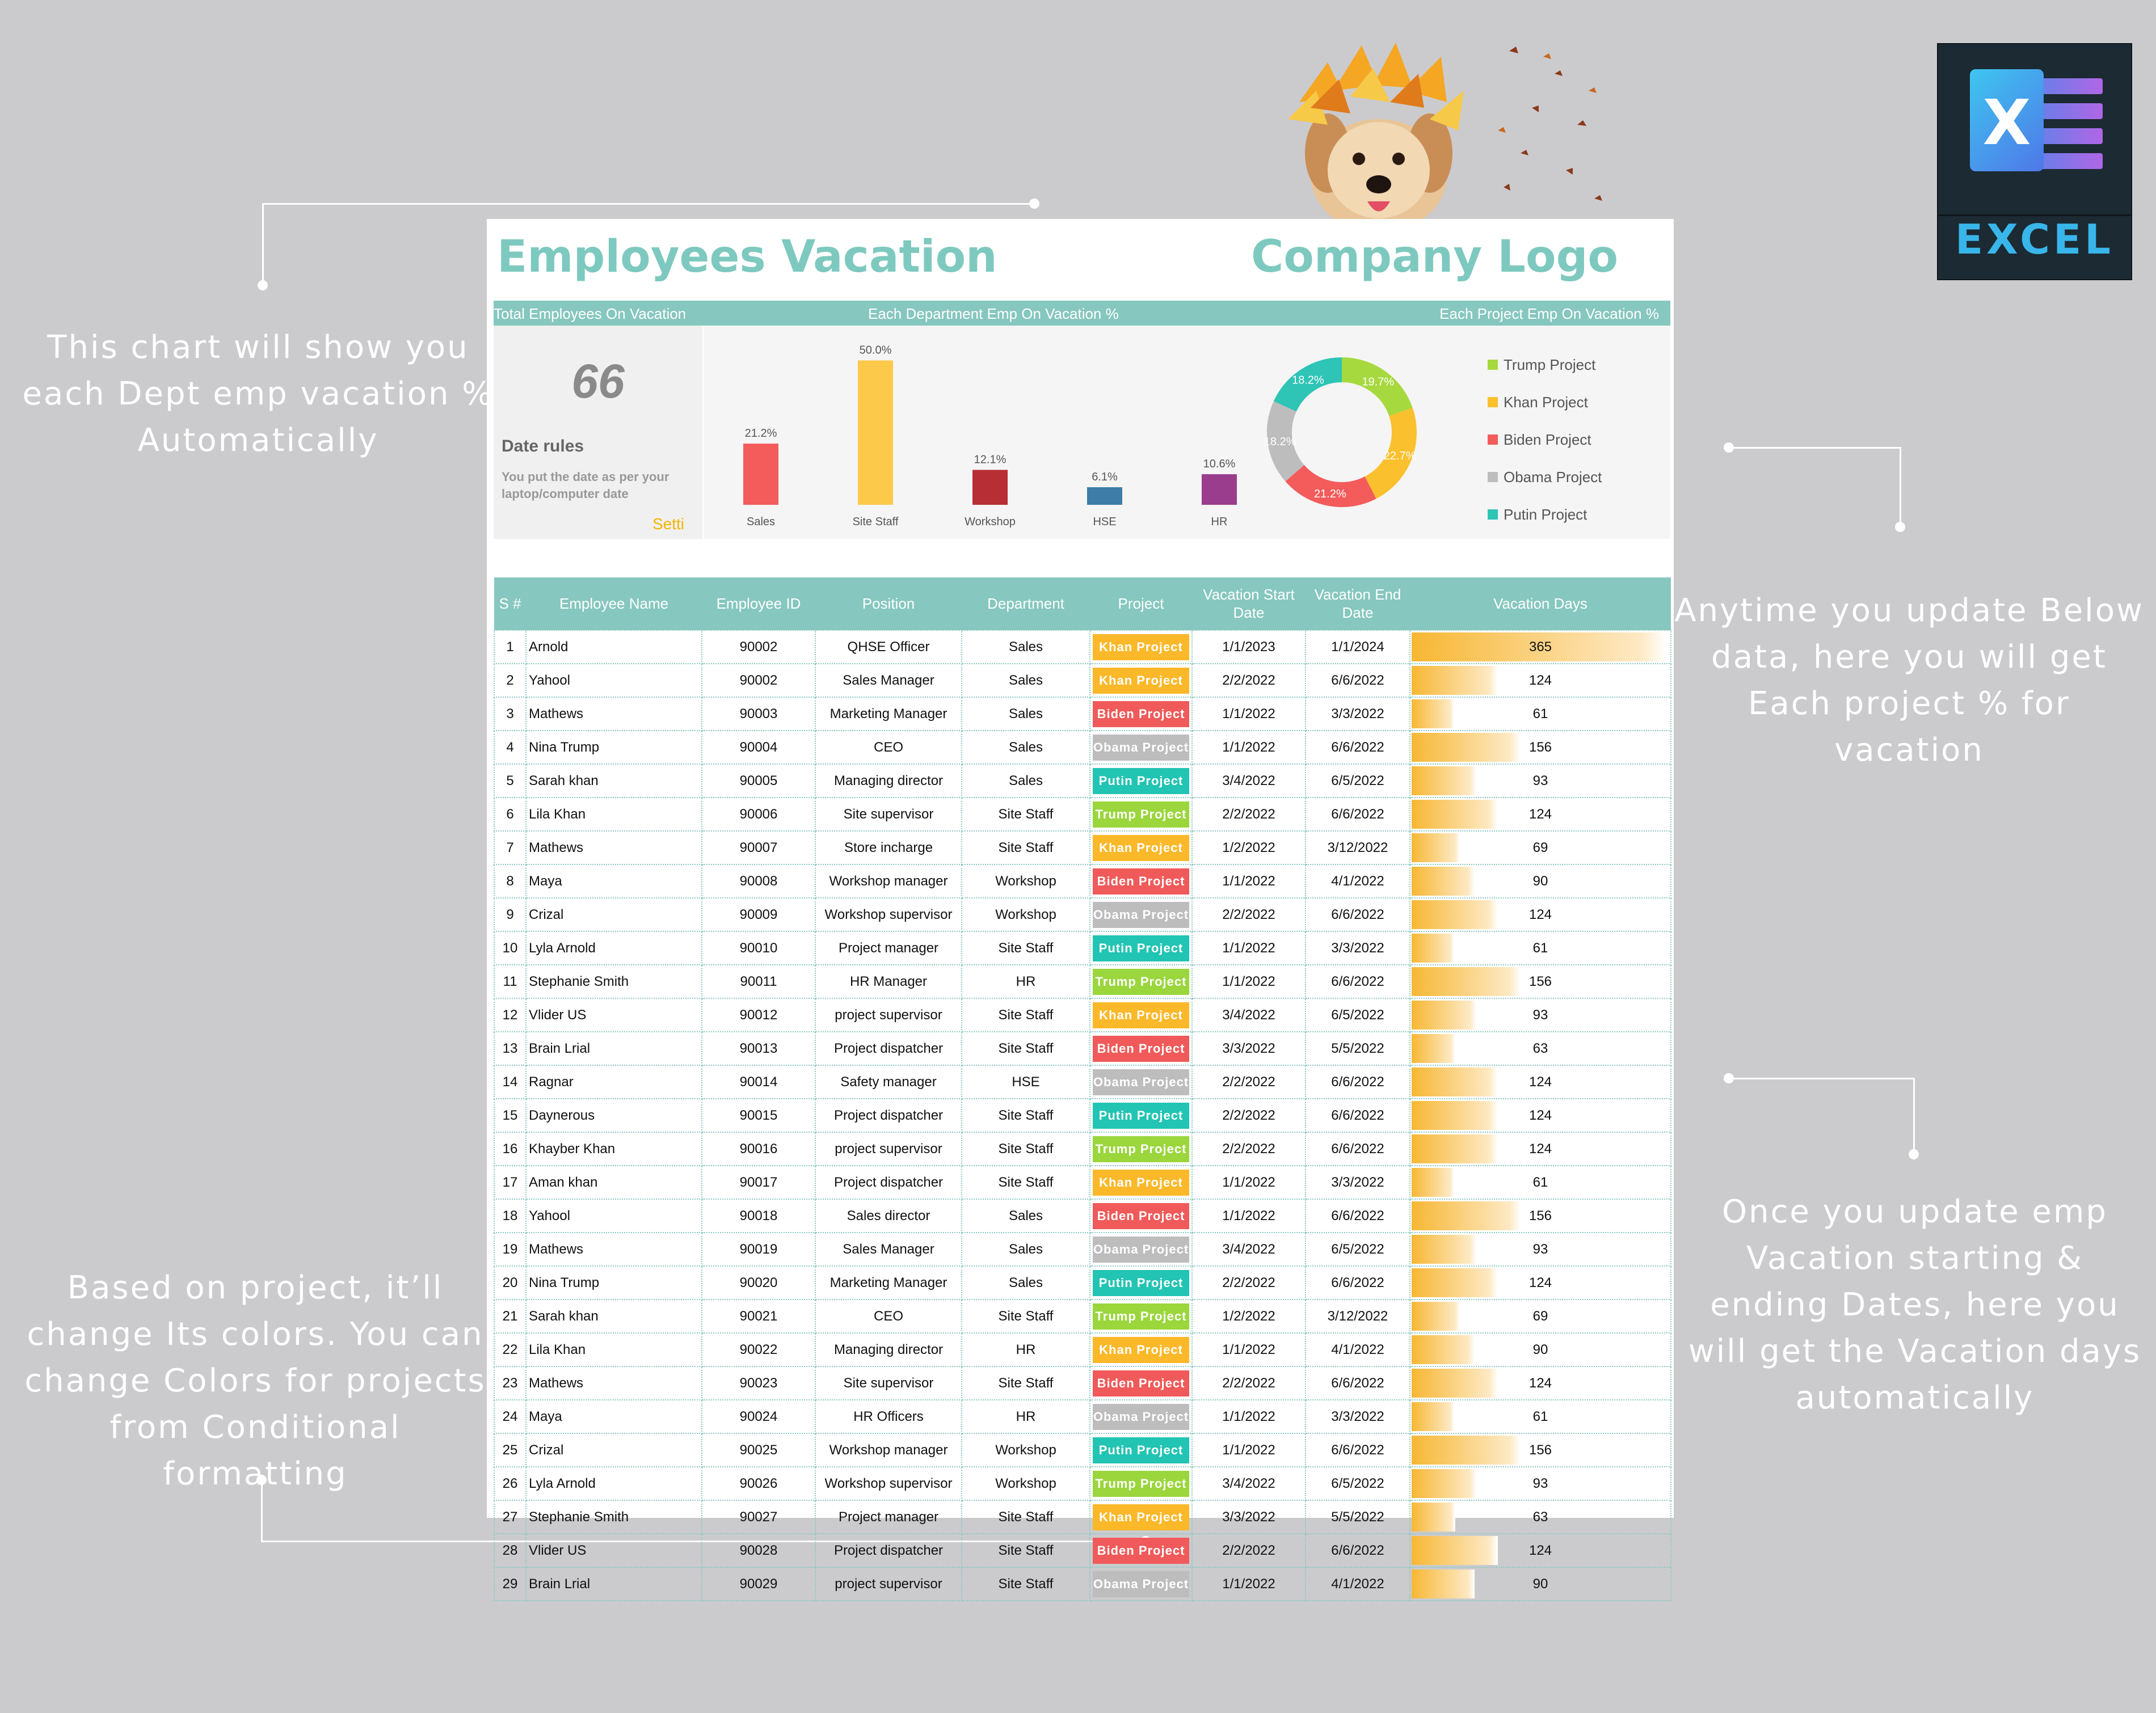 The width and height of the screenshot is (2156, 1713). What do you see at coordinates (1540, 1517) in the screenshot?
I see `cell-vacation-days: 63` at bounding box center [1540, 1517].